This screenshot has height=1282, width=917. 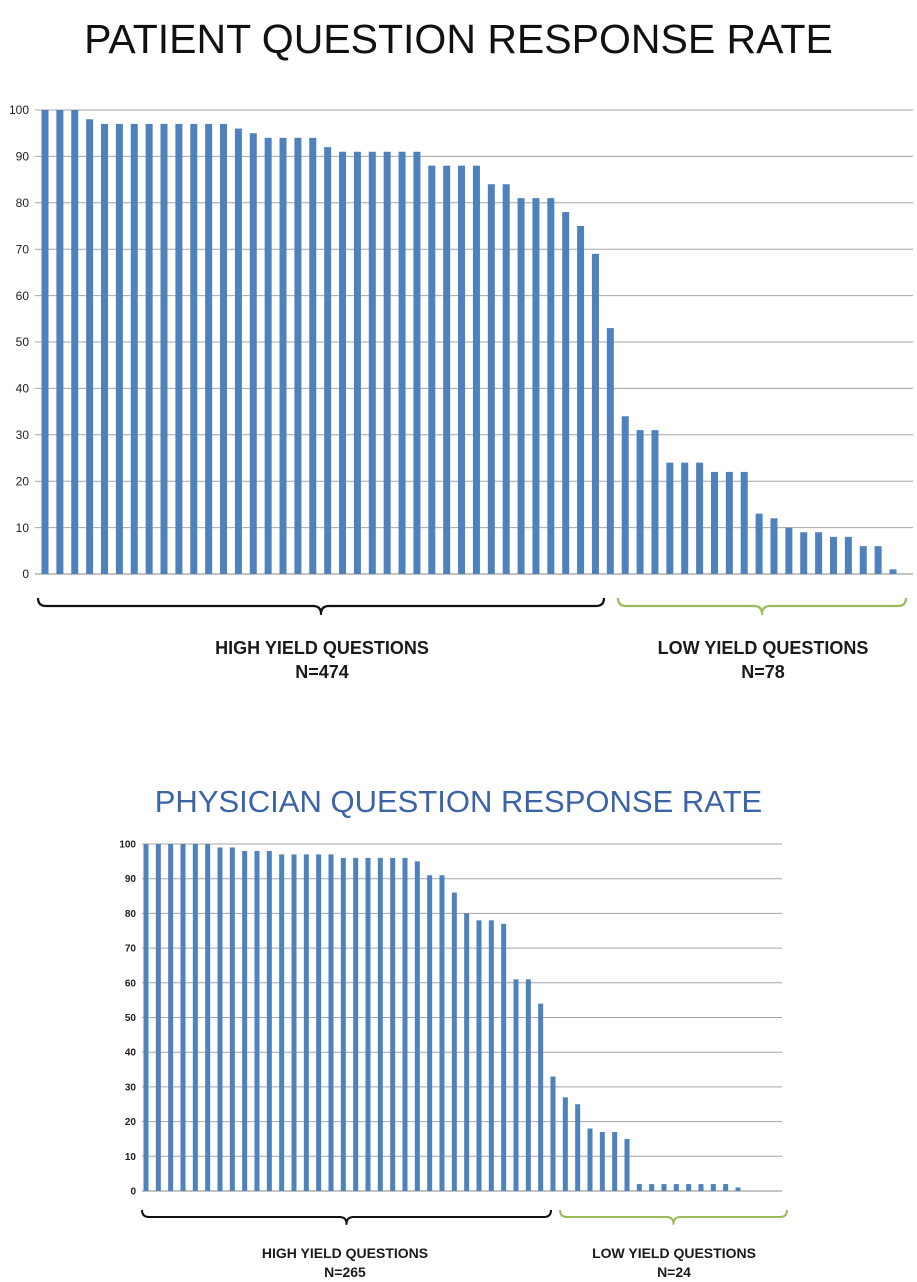 I want to click on physician-y-tick-label: 70, so click(x=131, y=949).